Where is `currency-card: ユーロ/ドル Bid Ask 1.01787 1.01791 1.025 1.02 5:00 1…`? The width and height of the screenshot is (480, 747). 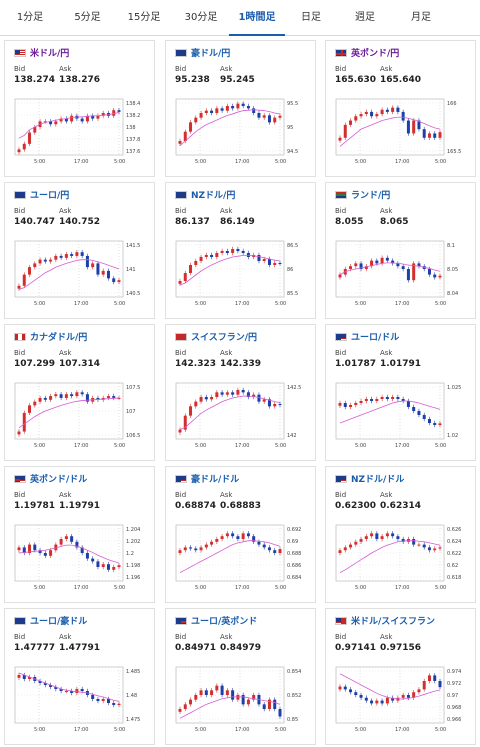
currency-card: ユーロ/ドル Bid Ask 1.01787 1.01791 1.025 1.02 5:00 1… is located at coordinates (400, 392).